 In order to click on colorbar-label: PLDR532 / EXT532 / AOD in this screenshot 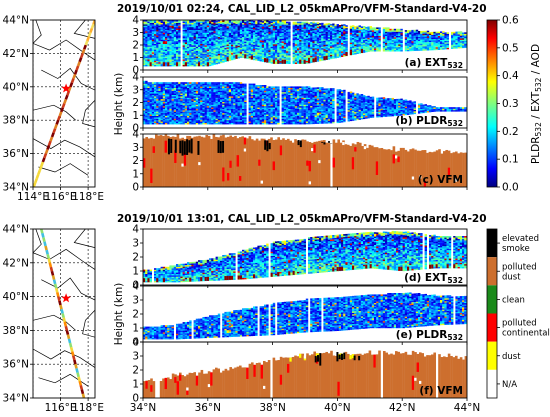, I will do `click(536, 104)`.